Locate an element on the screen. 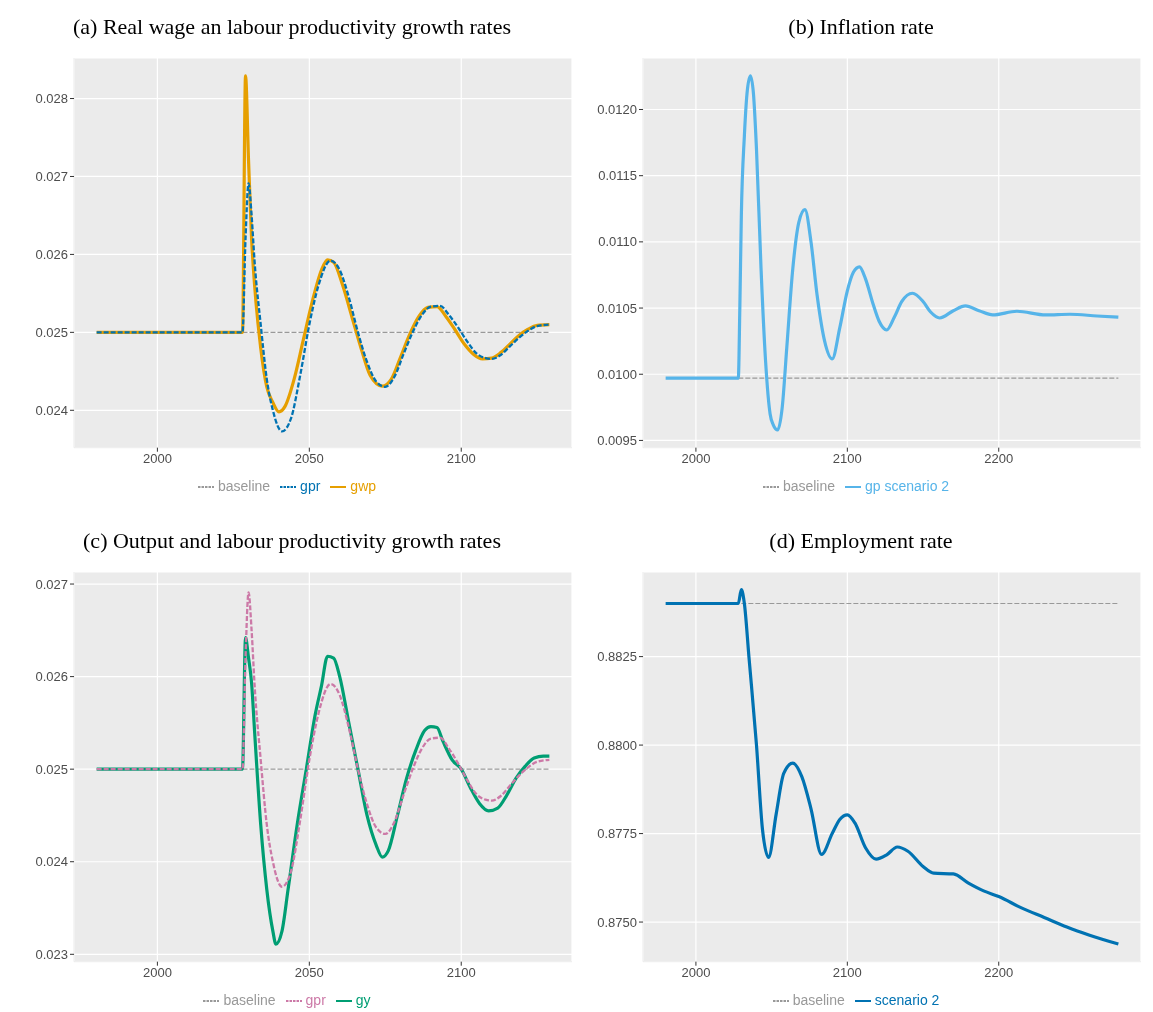  legend-label: gwp is located at coordinates (363, 485).